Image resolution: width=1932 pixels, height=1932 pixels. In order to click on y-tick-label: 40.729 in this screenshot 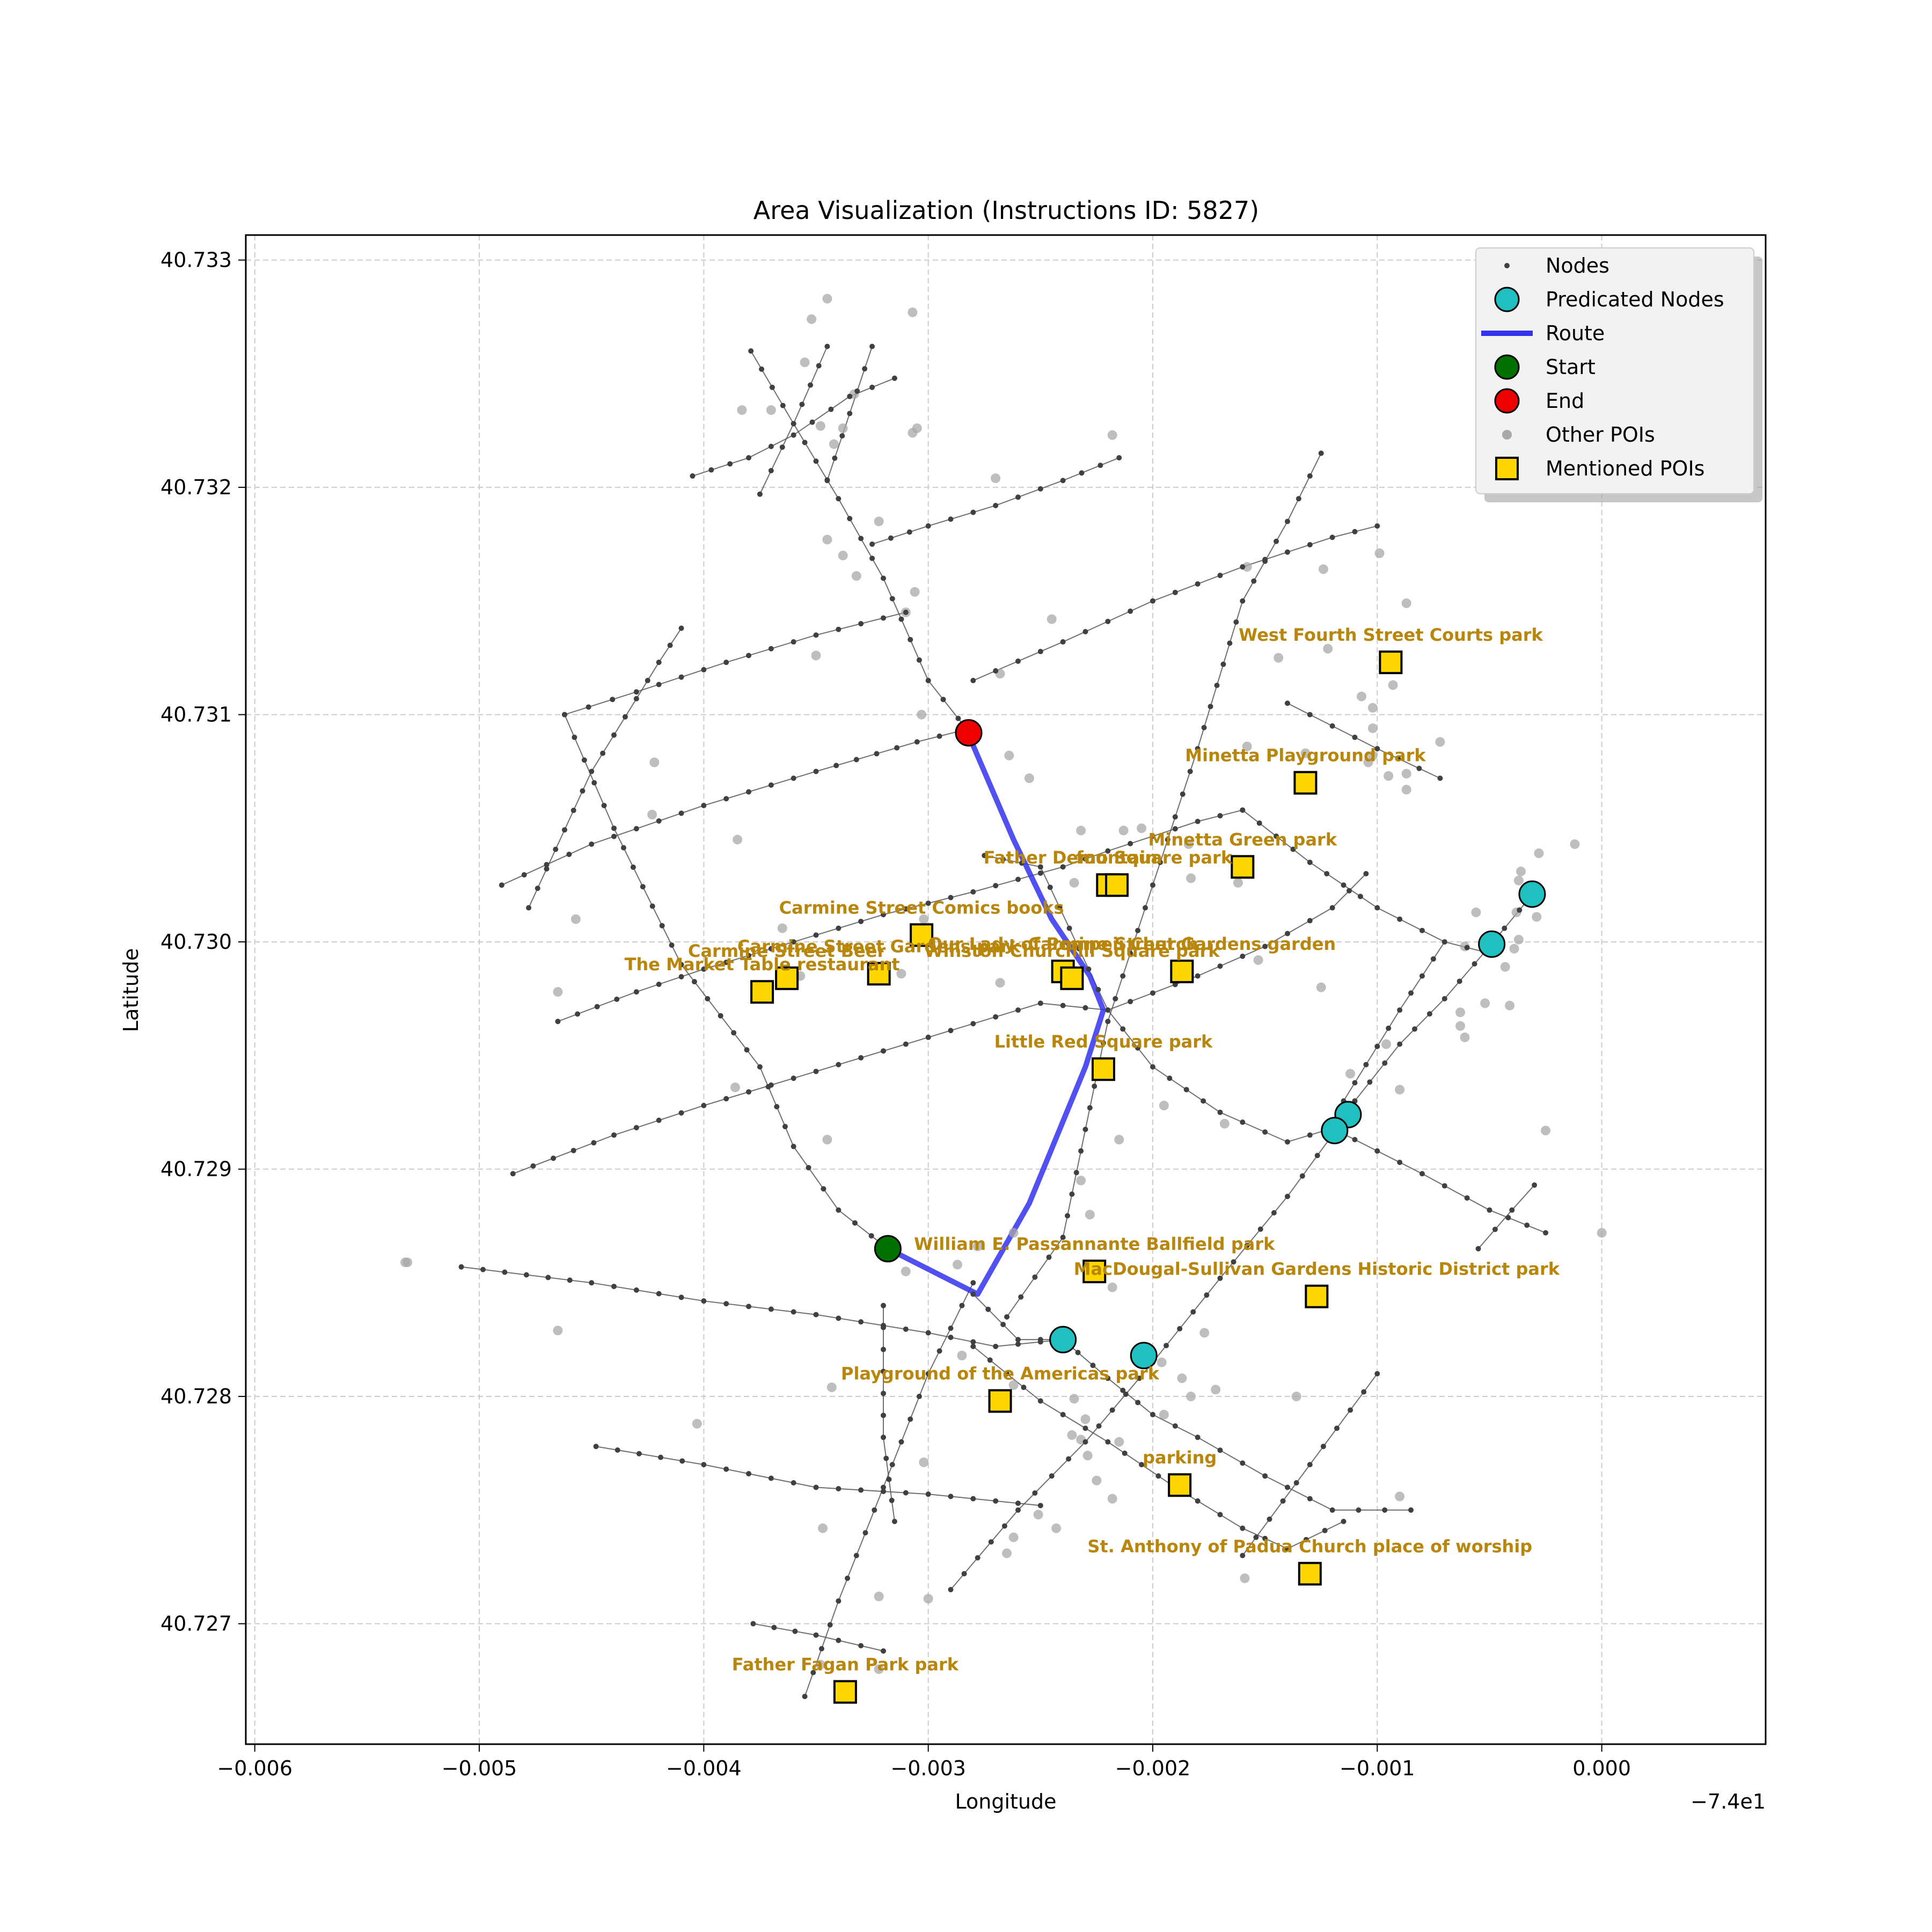, I will do `click(196, 1169)`.